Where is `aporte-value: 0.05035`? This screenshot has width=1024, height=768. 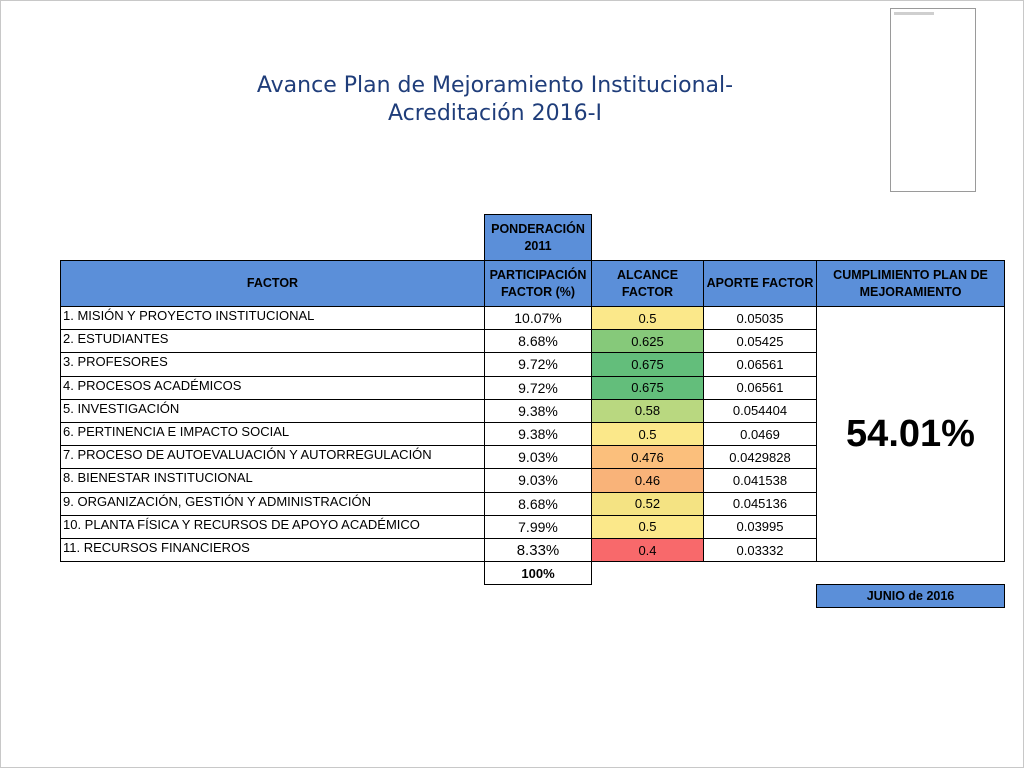
aporte-value: 0.05035 is located at coordinates (760, 318).